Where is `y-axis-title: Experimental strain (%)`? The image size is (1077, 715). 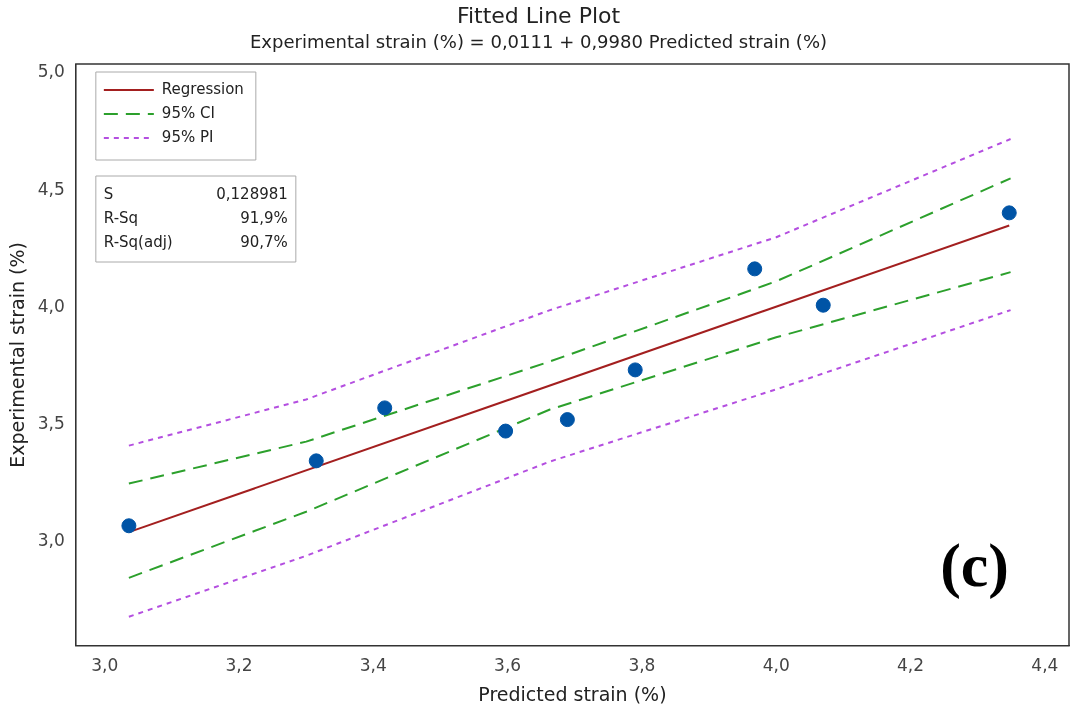
y-axis-title: Experimental strain (%) is located at coordinates (17, 355).